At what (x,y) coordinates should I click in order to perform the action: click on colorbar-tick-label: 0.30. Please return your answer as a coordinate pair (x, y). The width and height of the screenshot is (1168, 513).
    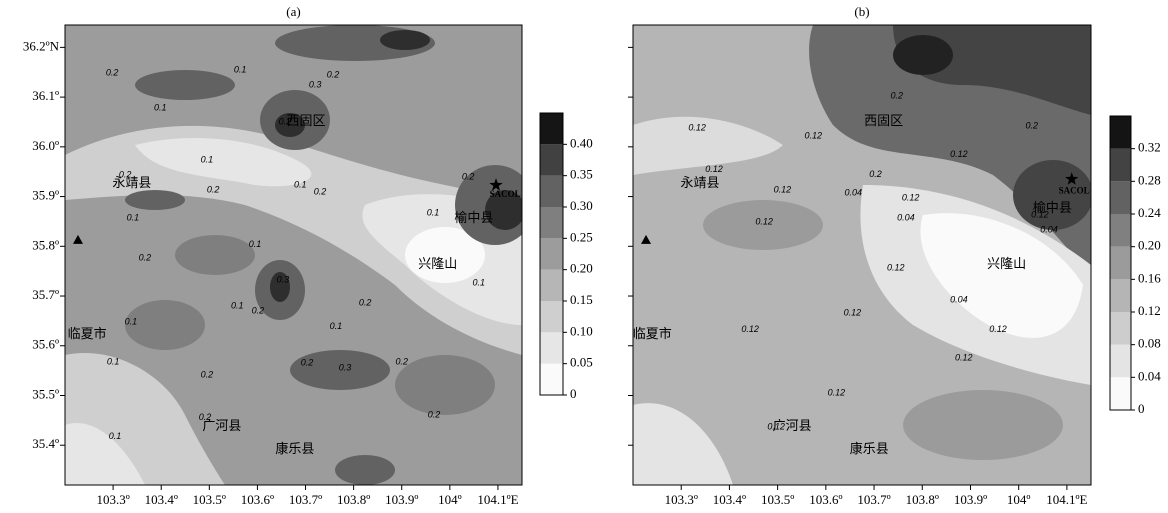
    Looking at the image, I should click on (581, 205).